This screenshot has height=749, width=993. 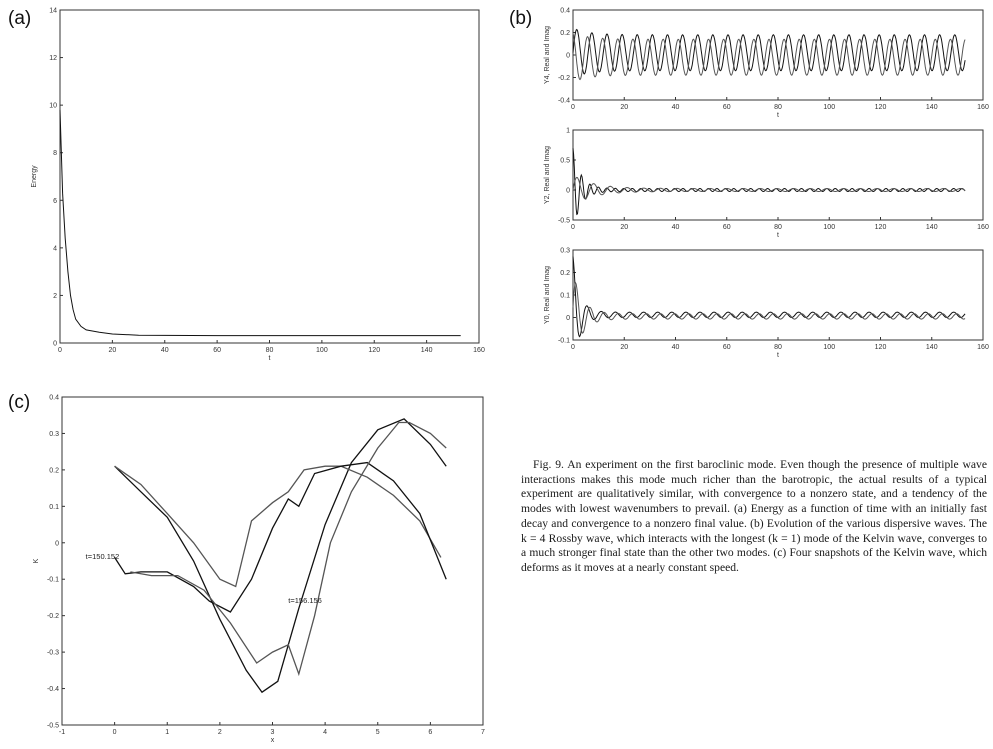 I want to click on y-tick-label-c: -0.1, so click(x=53, y=580).